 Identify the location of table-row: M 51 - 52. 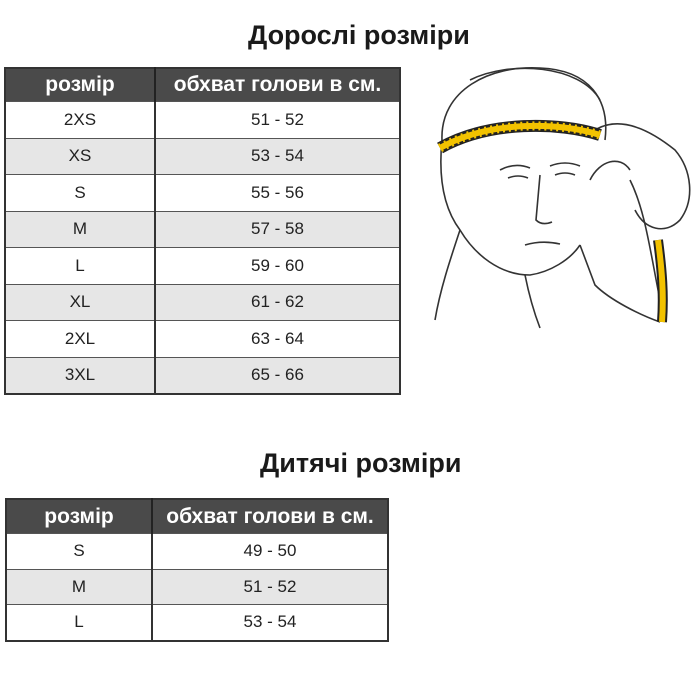
(197, 586).